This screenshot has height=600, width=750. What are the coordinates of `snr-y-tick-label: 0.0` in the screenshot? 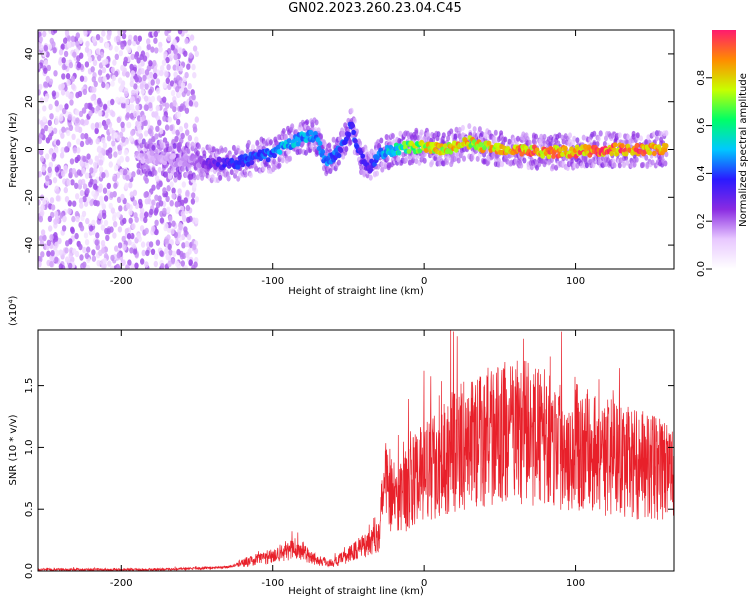 It's located at (29, 571).